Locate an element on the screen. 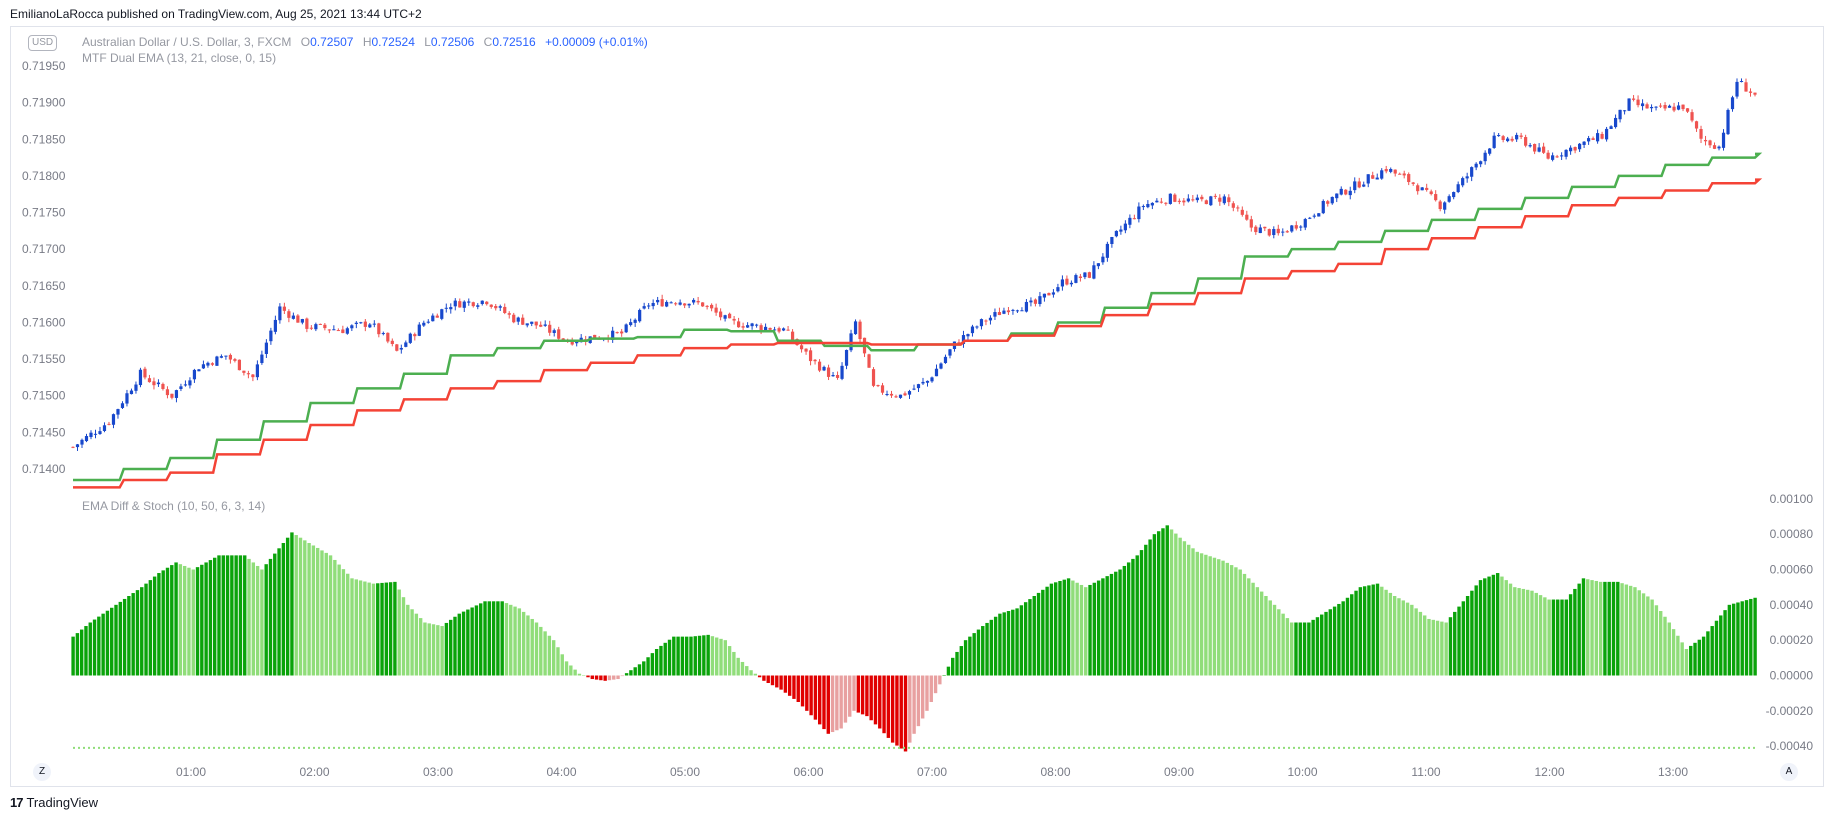 This screenshot has width=1834, height=821. symbol-label: Australian Dollar / U.S. Dollar, 3, FXCM is located at coordinates (187, 42).